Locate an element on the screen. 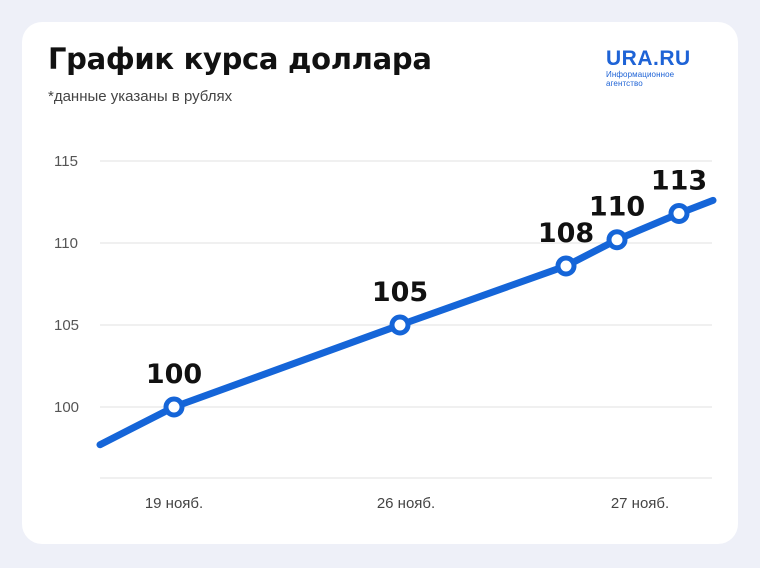  data-label: 108 is located at coordinates (566, 233).